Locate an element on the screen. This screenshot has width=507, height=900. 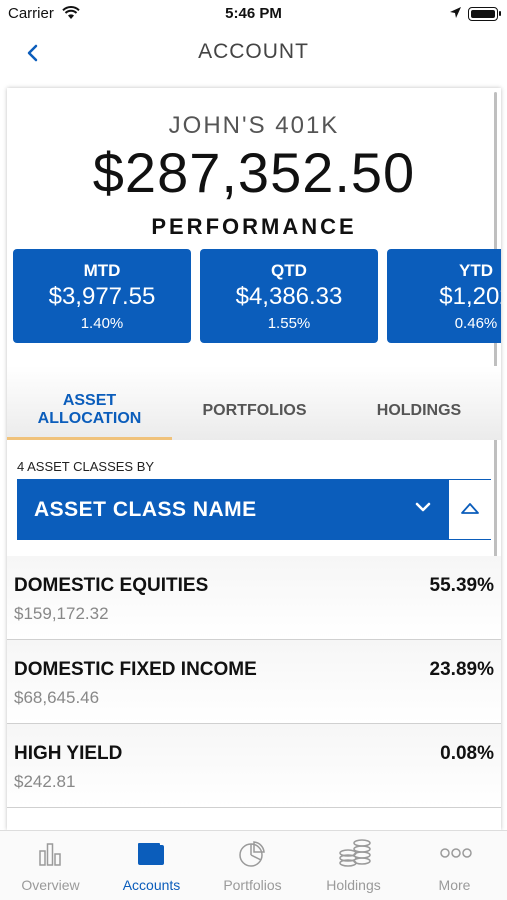
wallet-icon is located at coordinates (151, 854).